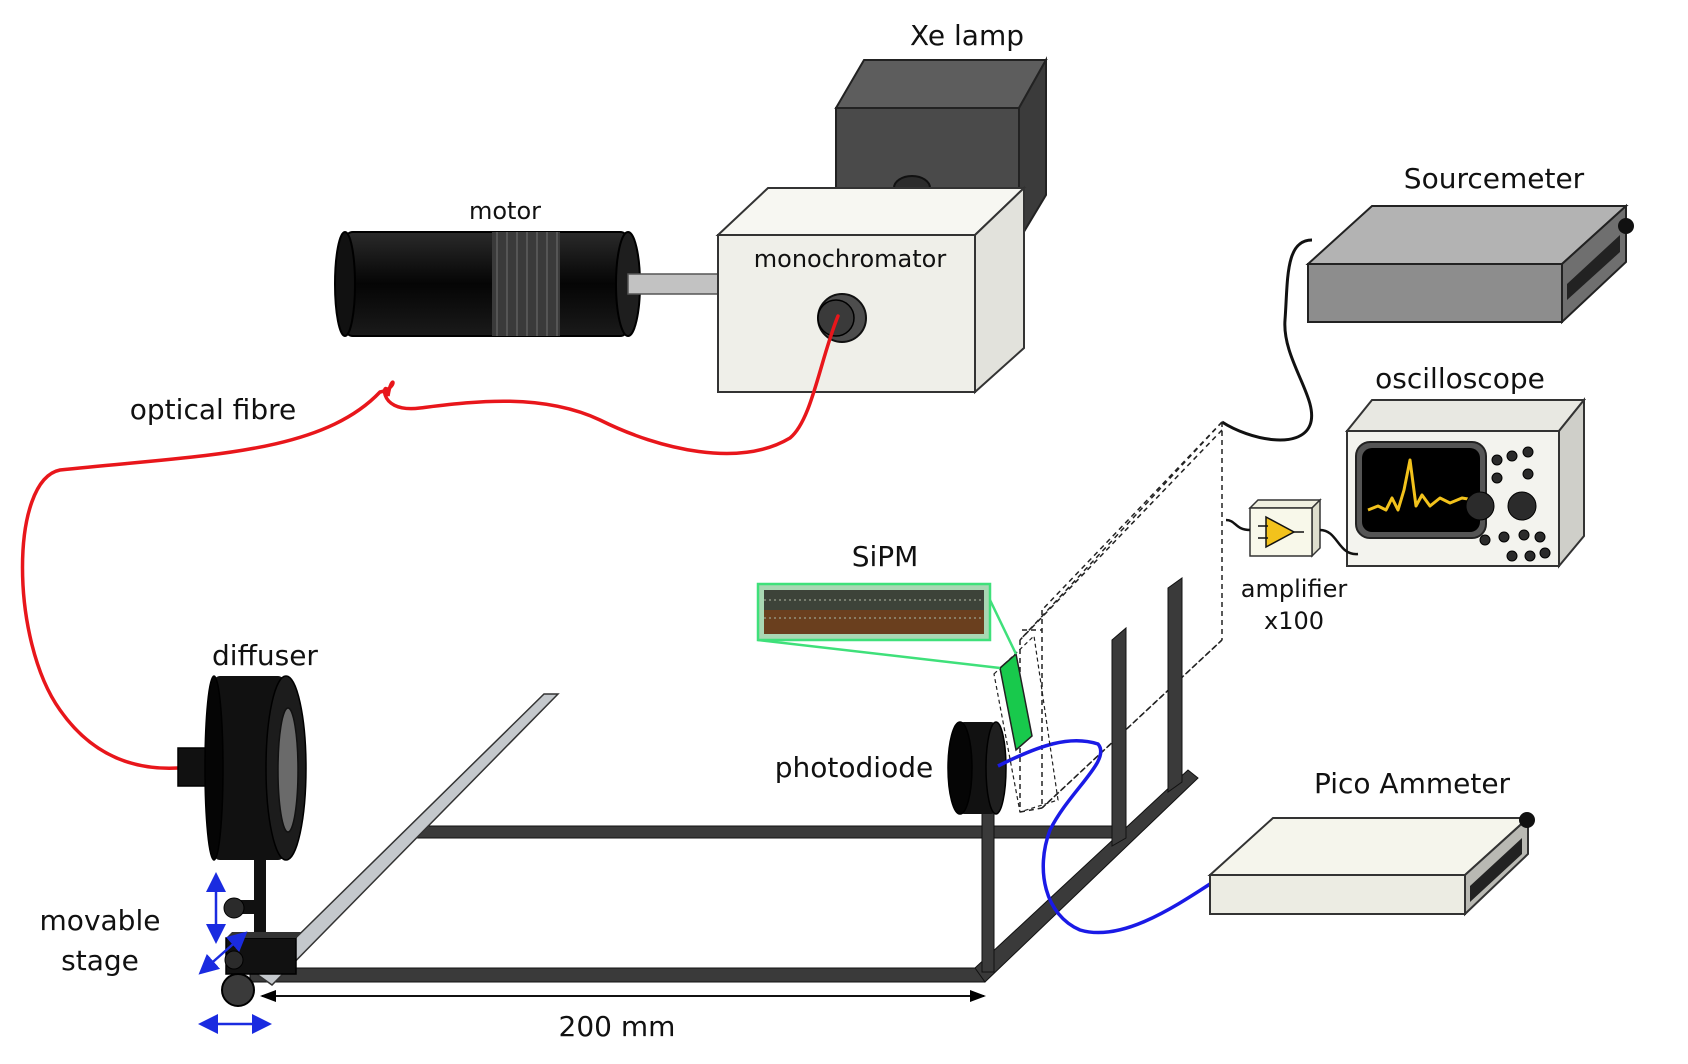  Describe the element at coordinates (1469, 264) in the screenshot. I see `sourcemeter` at that location.